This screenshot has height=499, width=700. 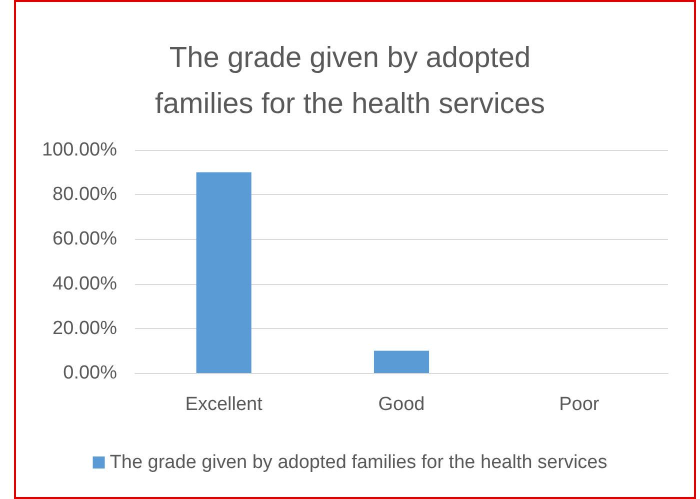 What do you see at coordinates (85, 328) in the screenshot?
I see `y-tick-label: 20.00%` at bounding box center [85, 328].